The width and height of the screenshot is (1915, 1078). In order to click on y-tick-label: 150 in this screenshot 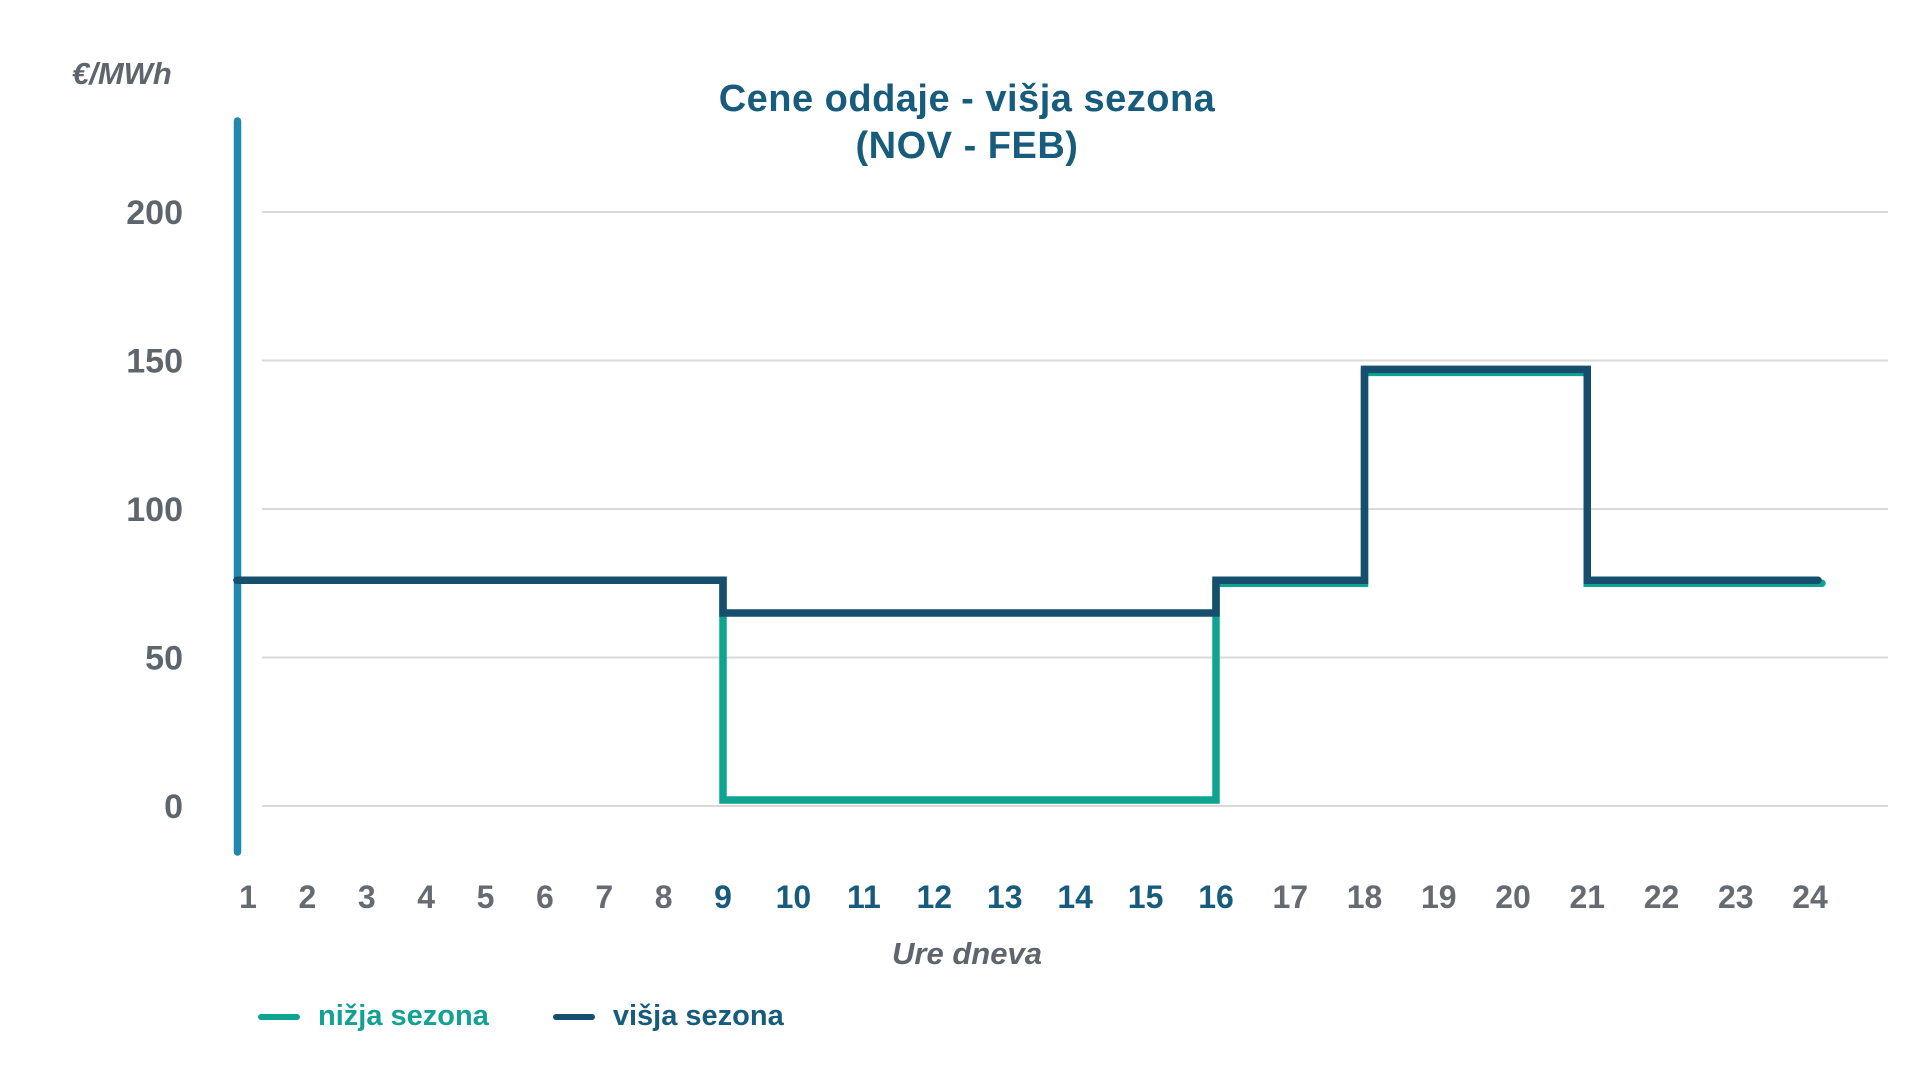, I will do `click(154, 362)`.